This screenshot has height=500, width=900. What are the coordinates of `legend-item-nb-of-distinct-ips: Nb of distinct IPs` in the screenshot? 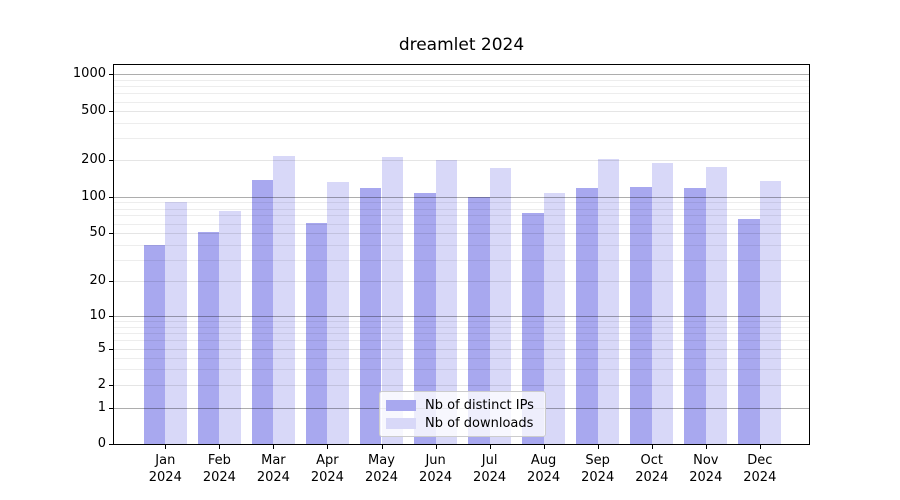 It's located at (462, 405).